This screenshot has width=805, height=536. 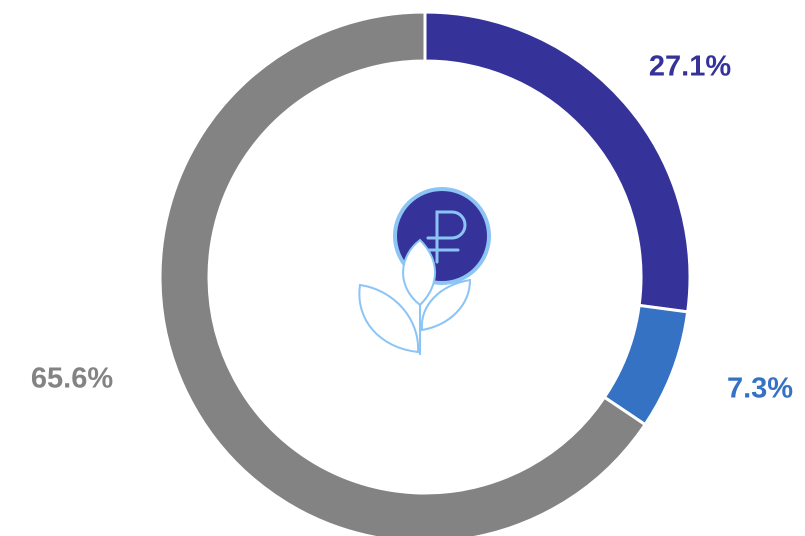 What do you see at coordinates (760, 389) in the screenshot?
I see `data-label: 7.3%` at bounding box center [760, 389].